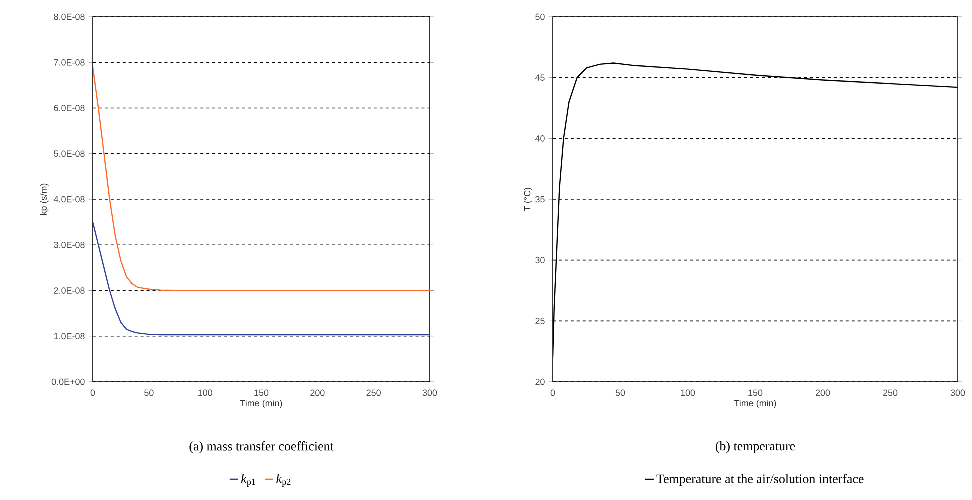 Image resolution: width=972 pixels, height=500 pixels. Describe the element at coordinates (760, 480) in the screenshot. I see `legend-label: Temperature at the air/solution interface` at that location.